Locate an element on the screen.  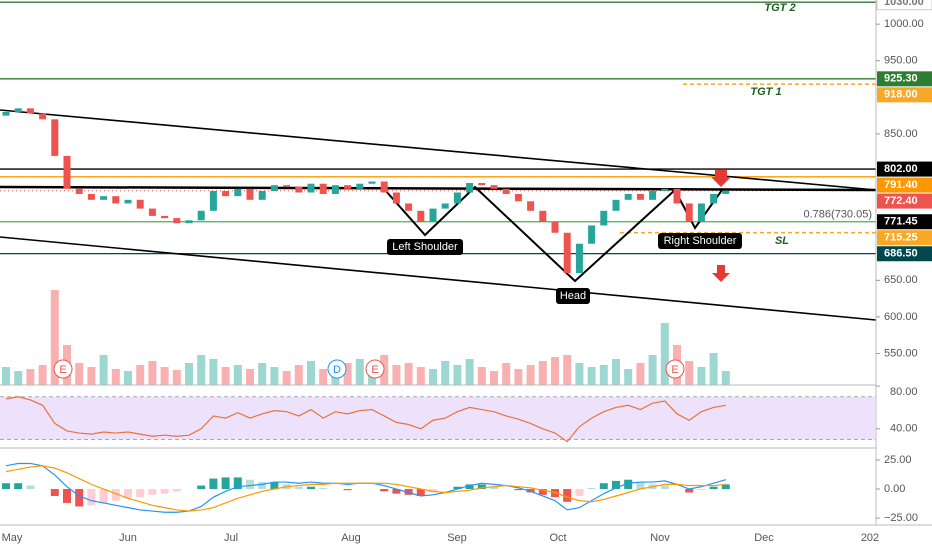
price-badge-label: 715.25 is located at coordinates (901, 238).